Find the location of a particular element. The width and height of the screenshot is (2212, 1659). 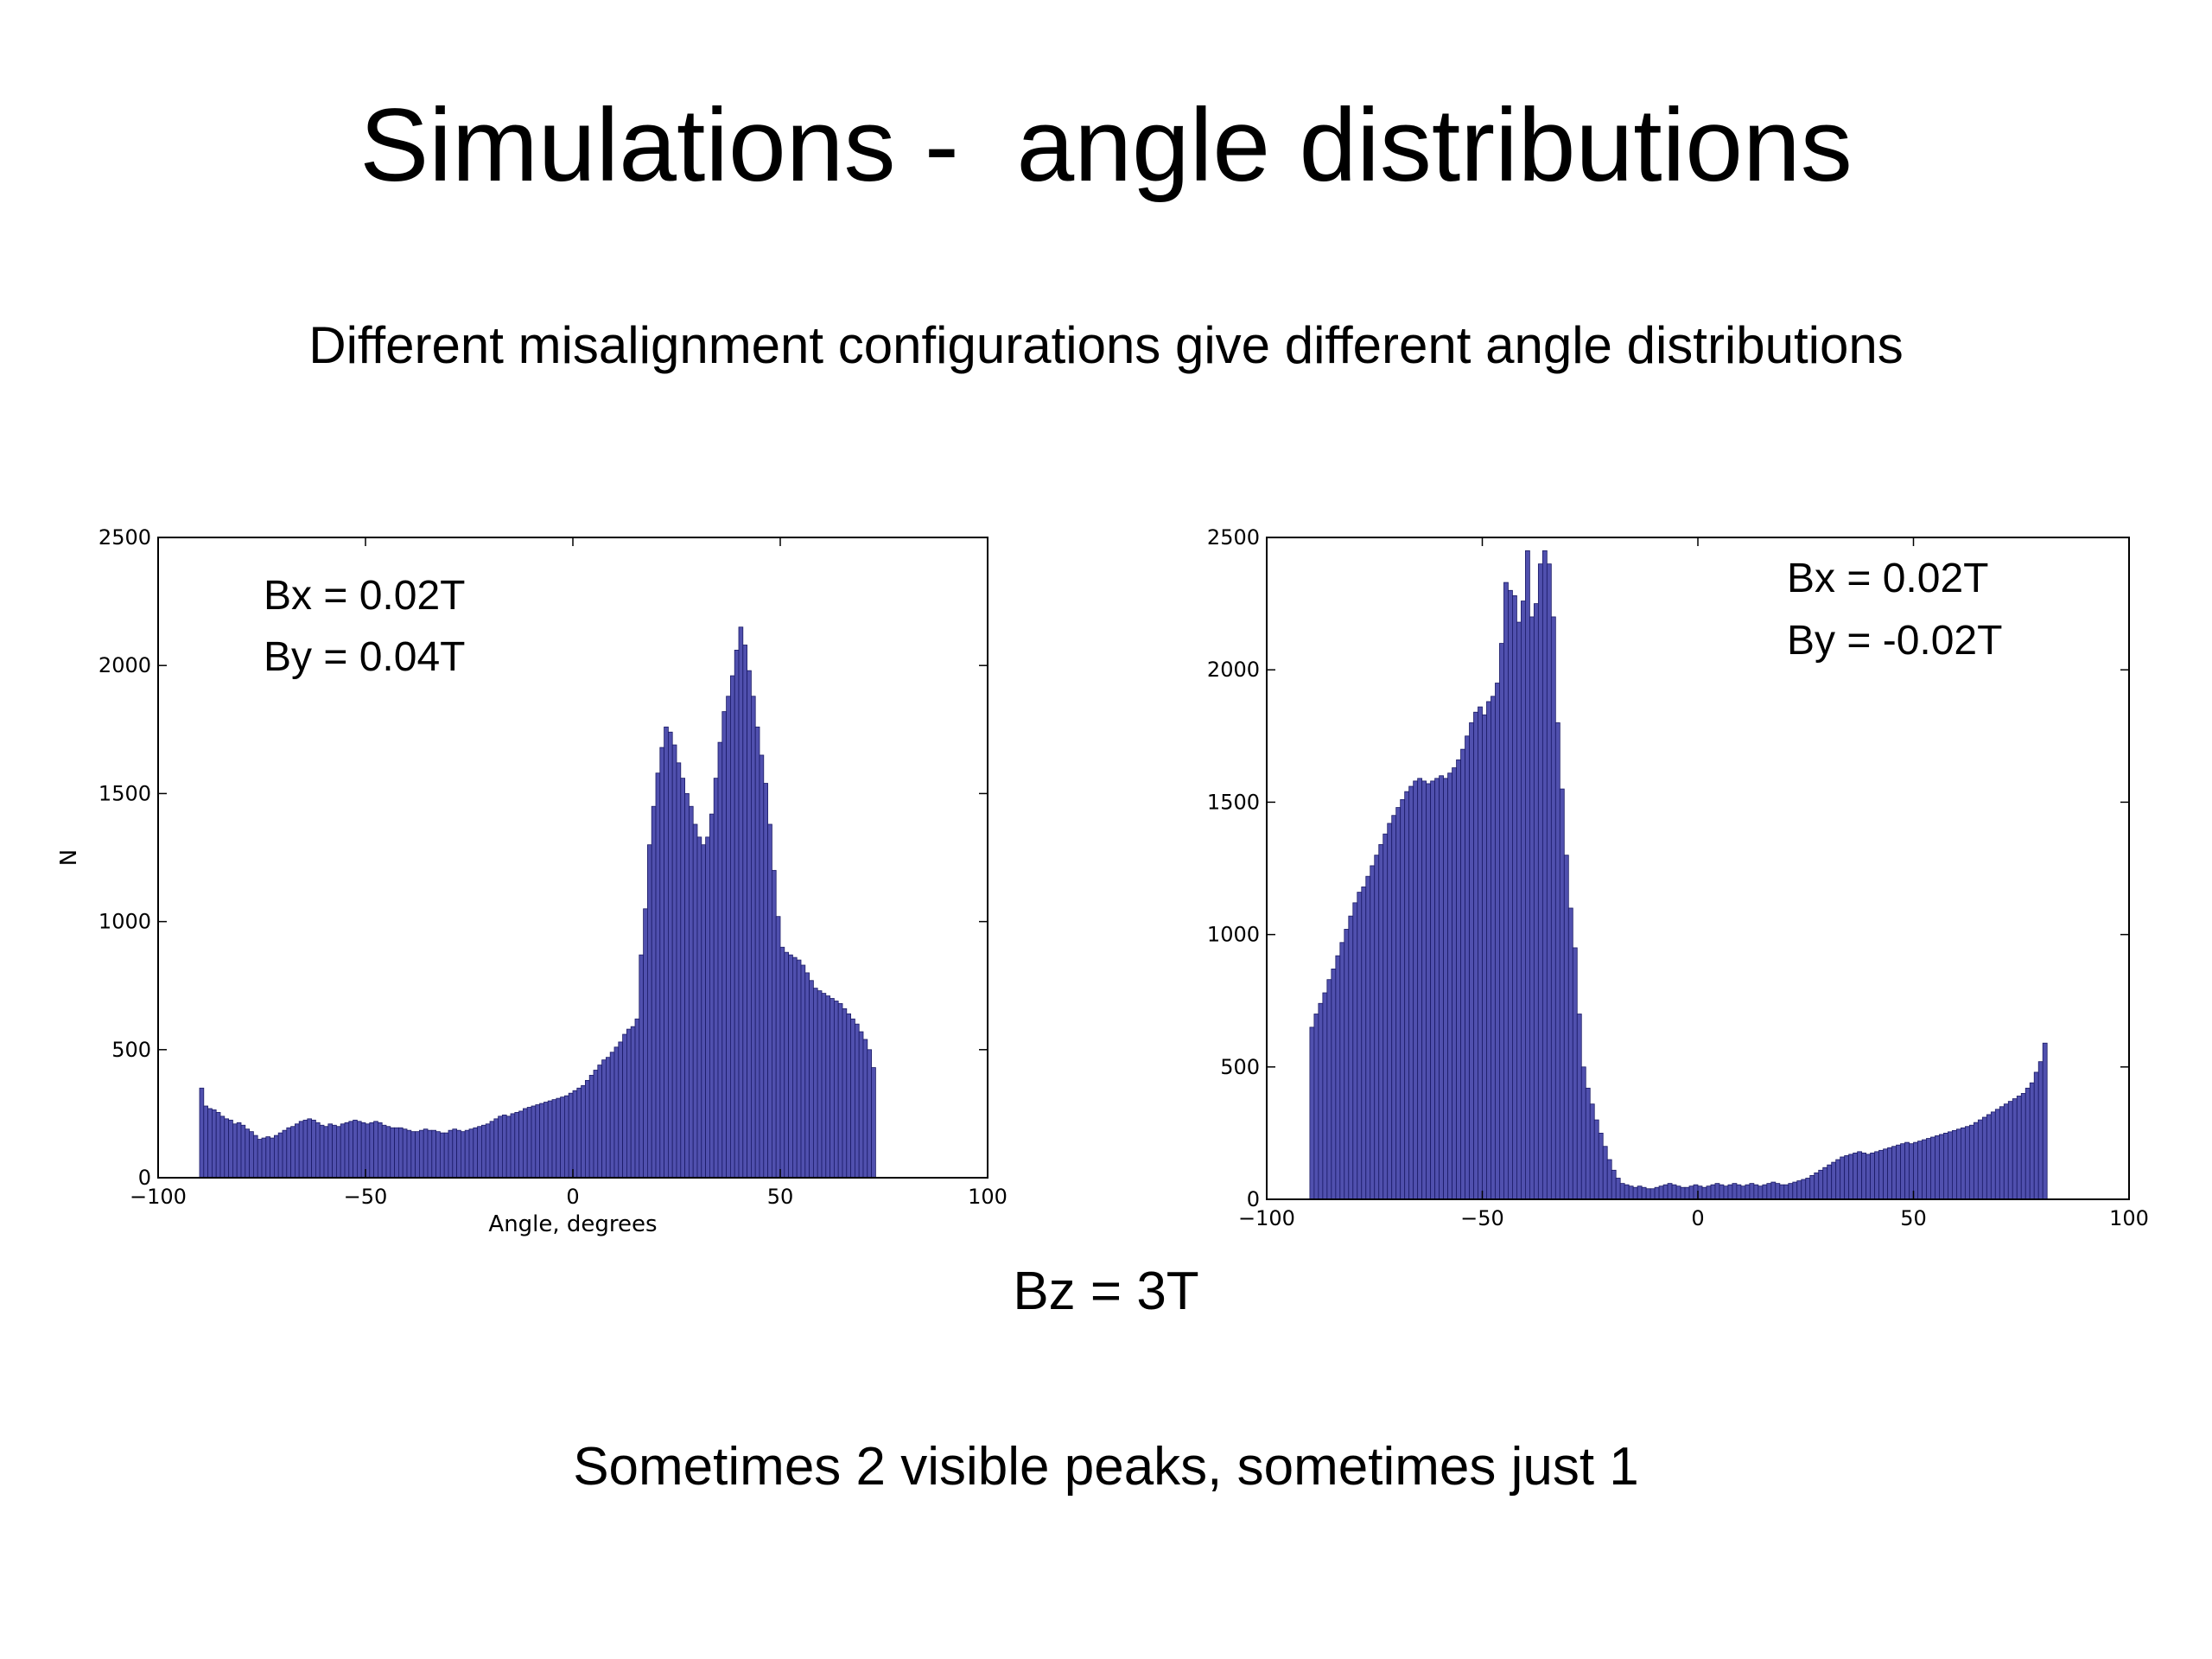

y-tick-label: 1000 is located at coordinates (1233, 935).